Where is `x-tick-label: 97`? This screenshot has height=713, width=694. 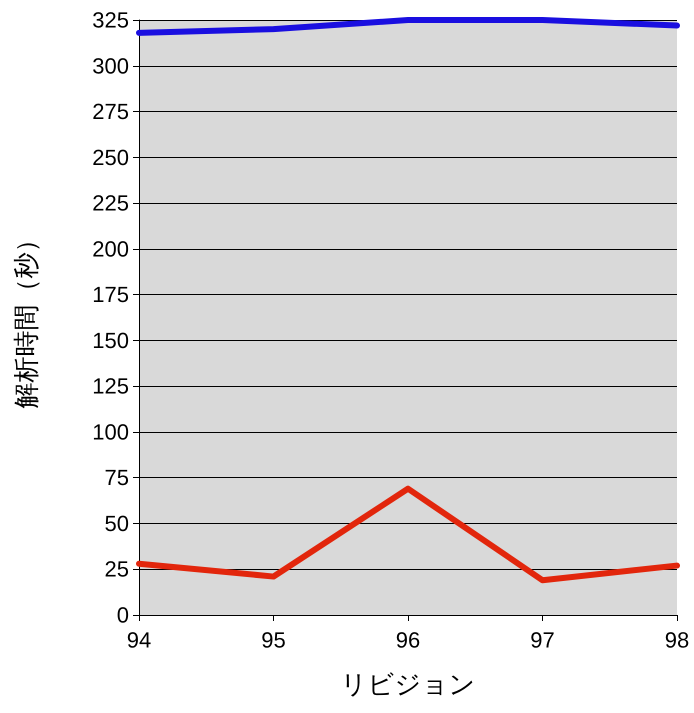 x-tick-label: 97 is located at coordinates (542, 640).